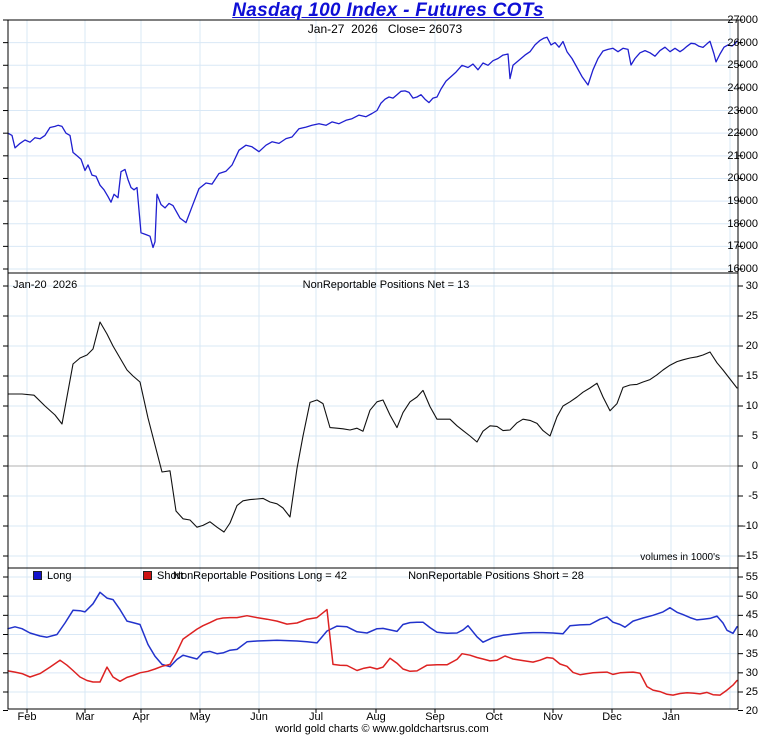  What do you see at coordinates (751, 577) in the screenshot?
I see `y-tick-label: 55` at bounding box center [751, 577].